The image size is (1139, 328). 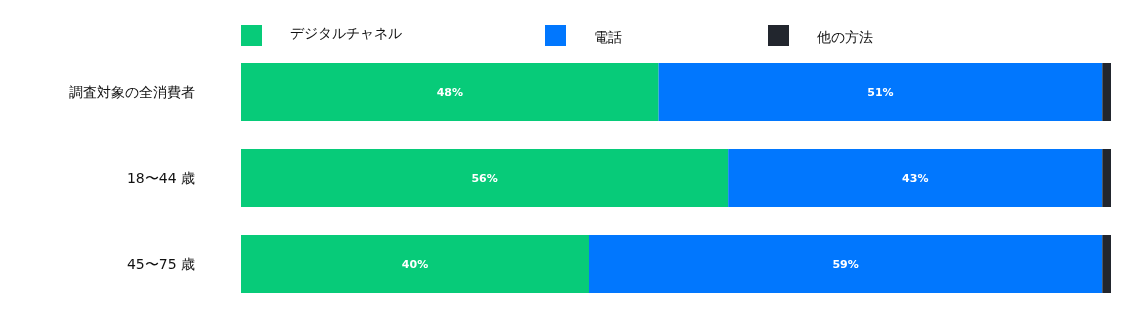 I want to click on data-label: 51%, so click(x=880, y=92).